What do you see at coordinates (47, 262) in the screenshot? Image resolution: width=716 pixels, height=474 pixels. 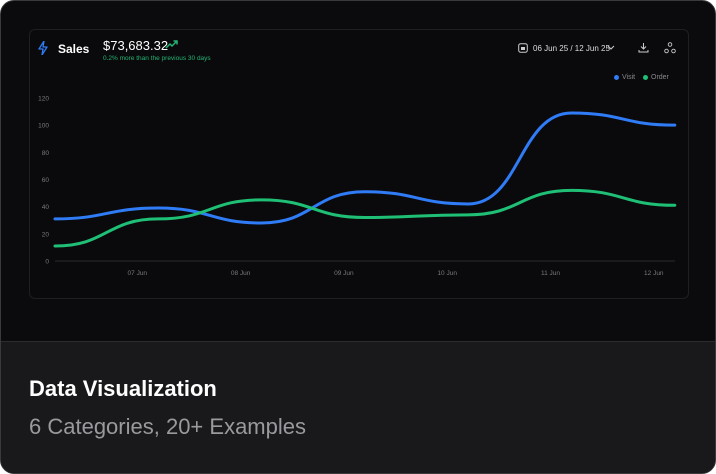 I see `y-tick-label: 0` at bounding box center [47, 262].